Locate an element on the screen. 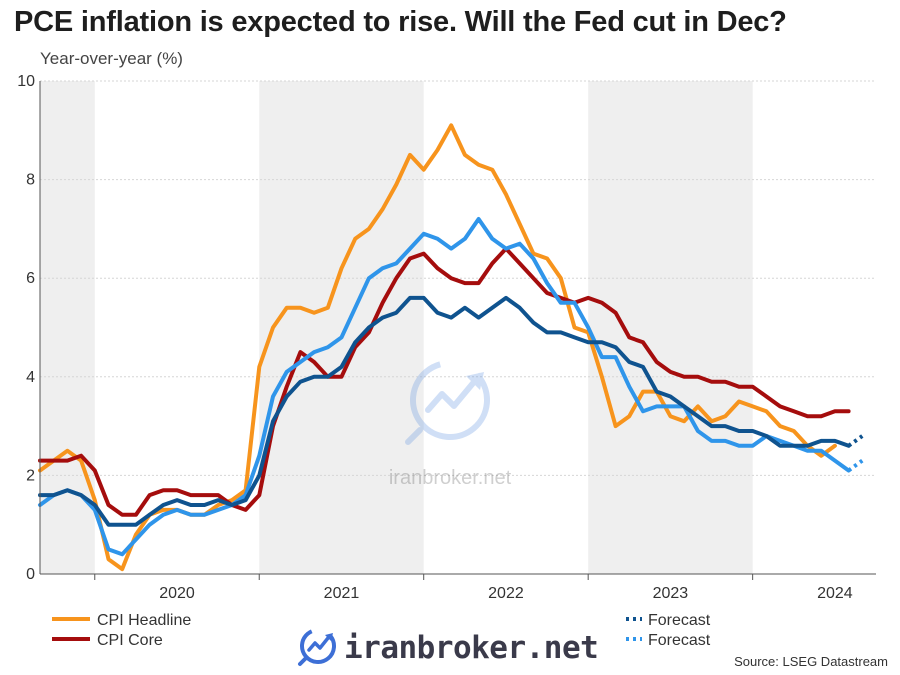 The height and width of the screenshot is (675, 900). legend-item-cpi-headline: CPI Headline is located at coordinates (121, 620).